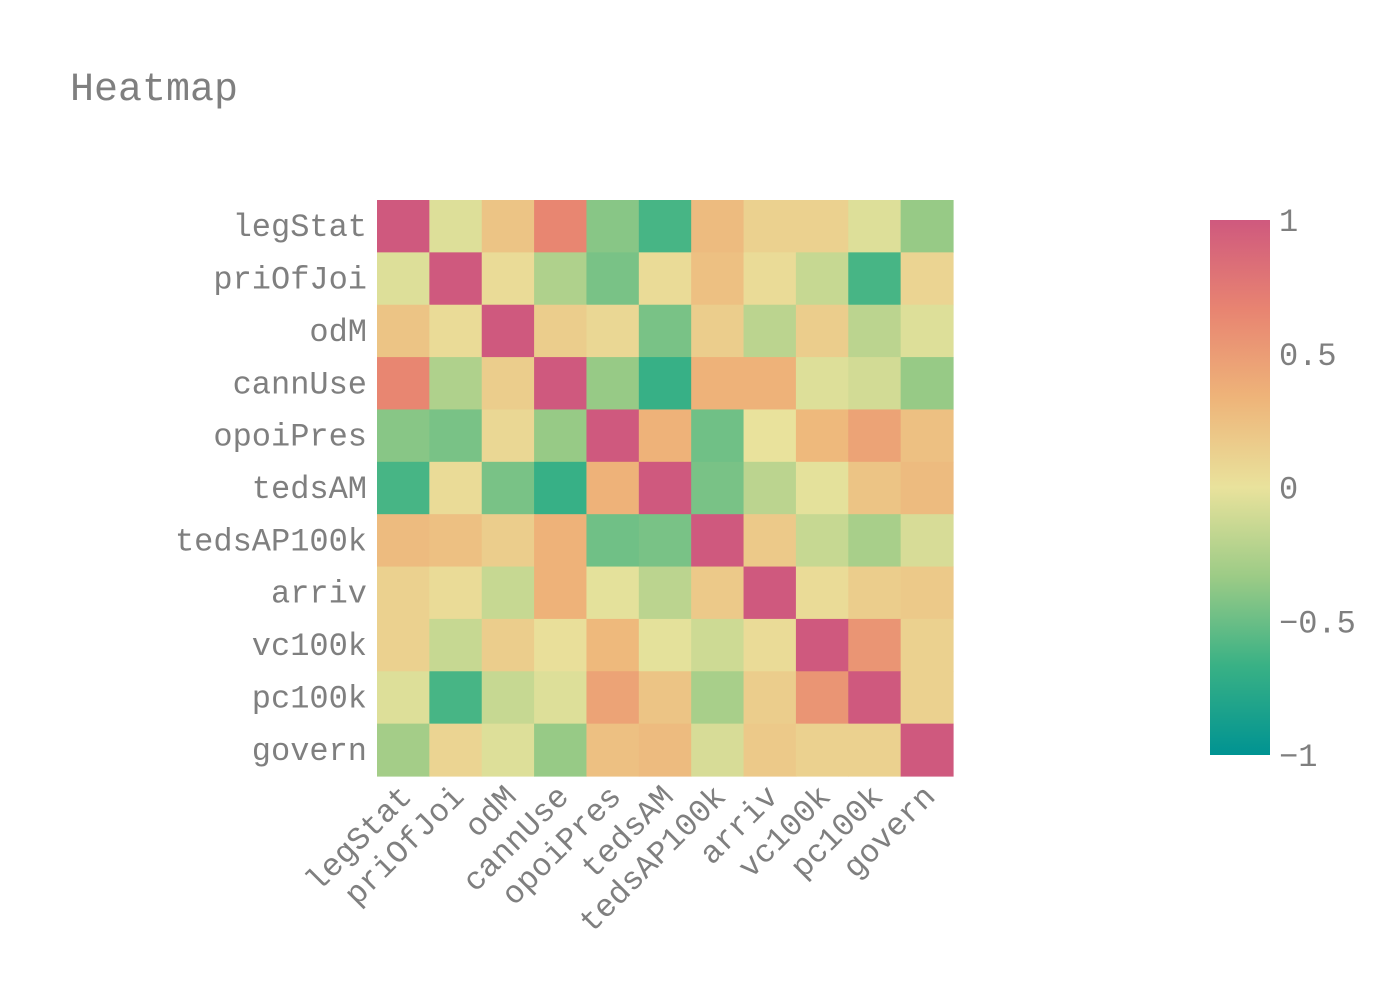 This screenshot has width=1400, height=1005. I want to click on heatmap-cell-pc100k-priOfJoi, so click(456, 698).